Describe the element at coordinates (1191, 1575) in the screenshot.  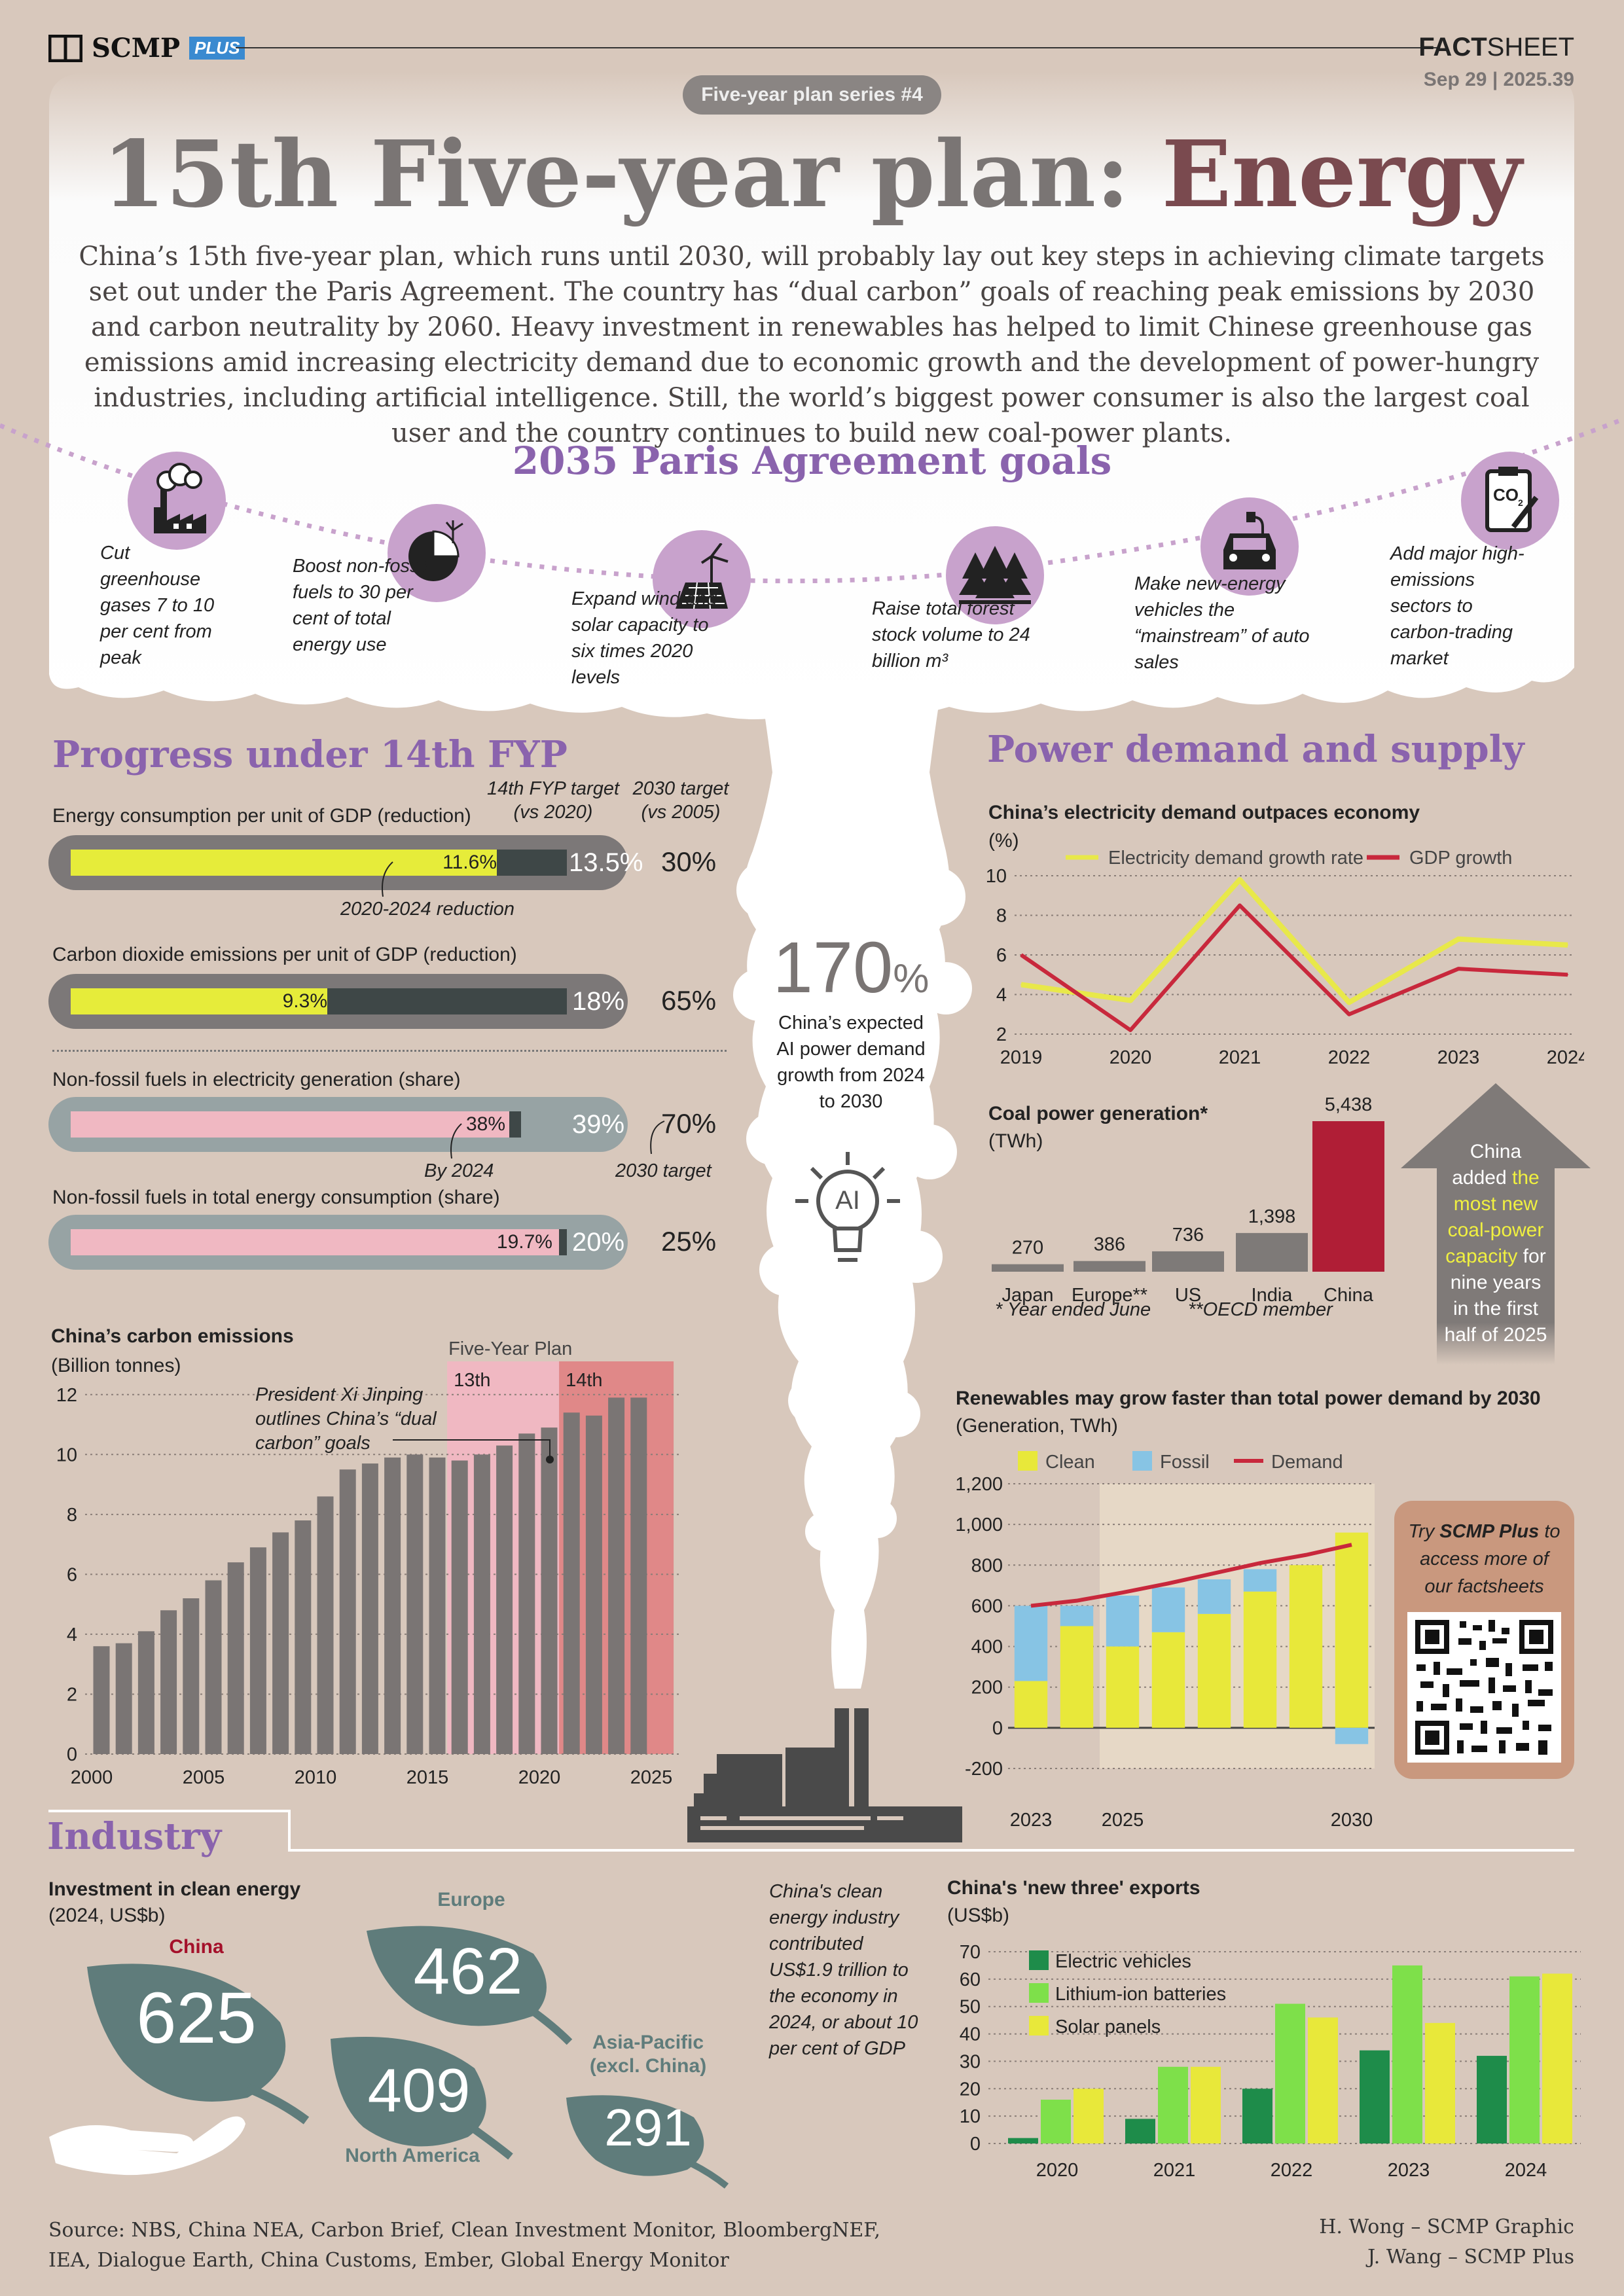
I see `demand-line` at that location.